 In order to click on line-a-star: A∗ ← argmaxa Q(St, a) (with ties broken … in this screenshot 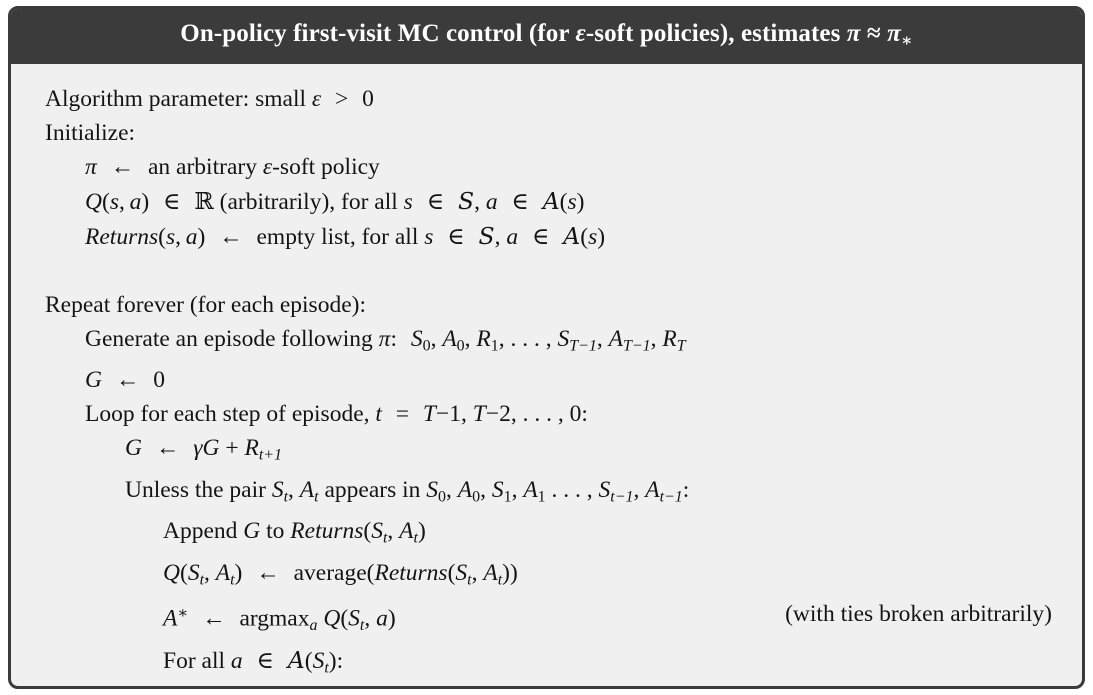, I will do `click(552, 620)`.